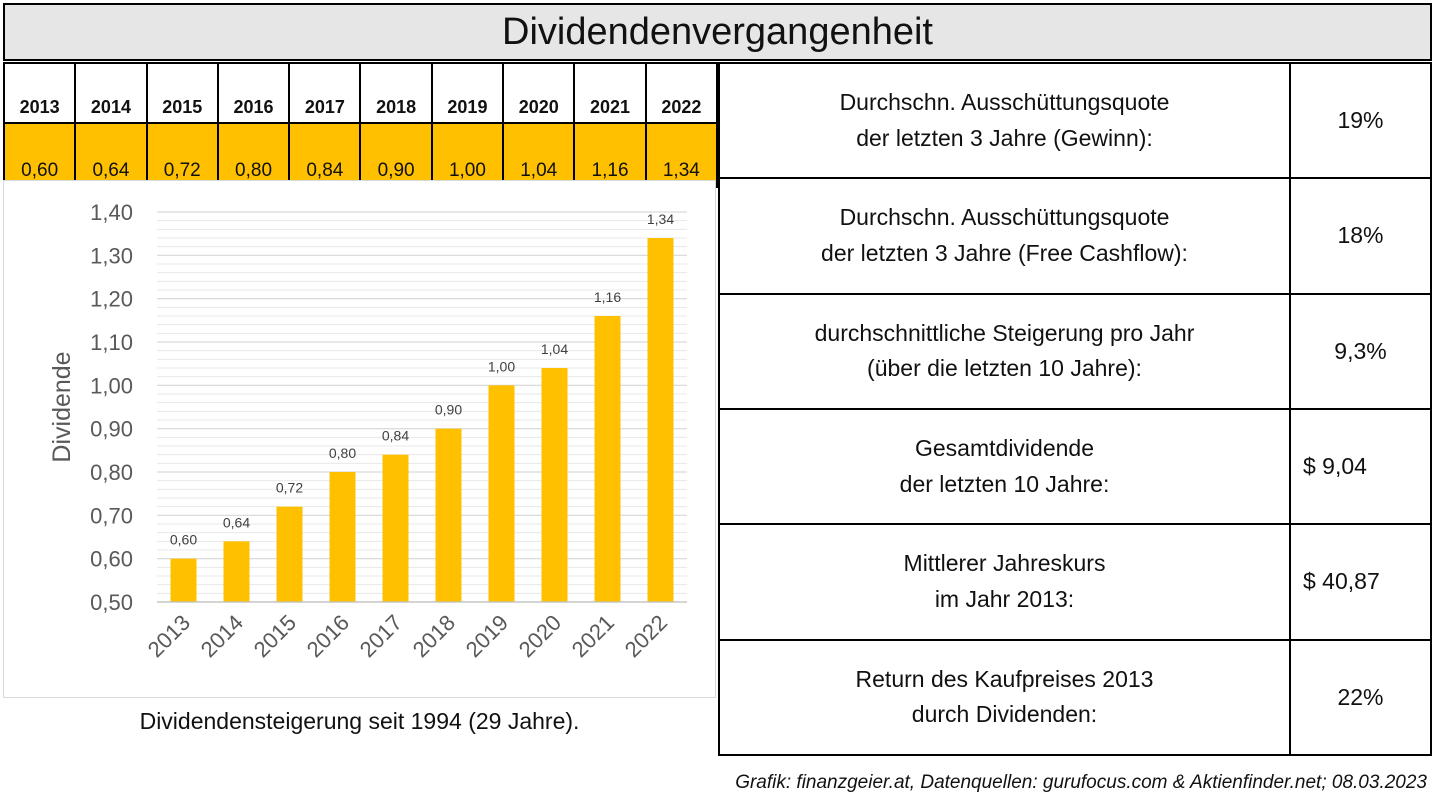  Describe the element at coordinates (1360, 582) in the screenshot. I see `stats-value: $ 40,87` at that location.